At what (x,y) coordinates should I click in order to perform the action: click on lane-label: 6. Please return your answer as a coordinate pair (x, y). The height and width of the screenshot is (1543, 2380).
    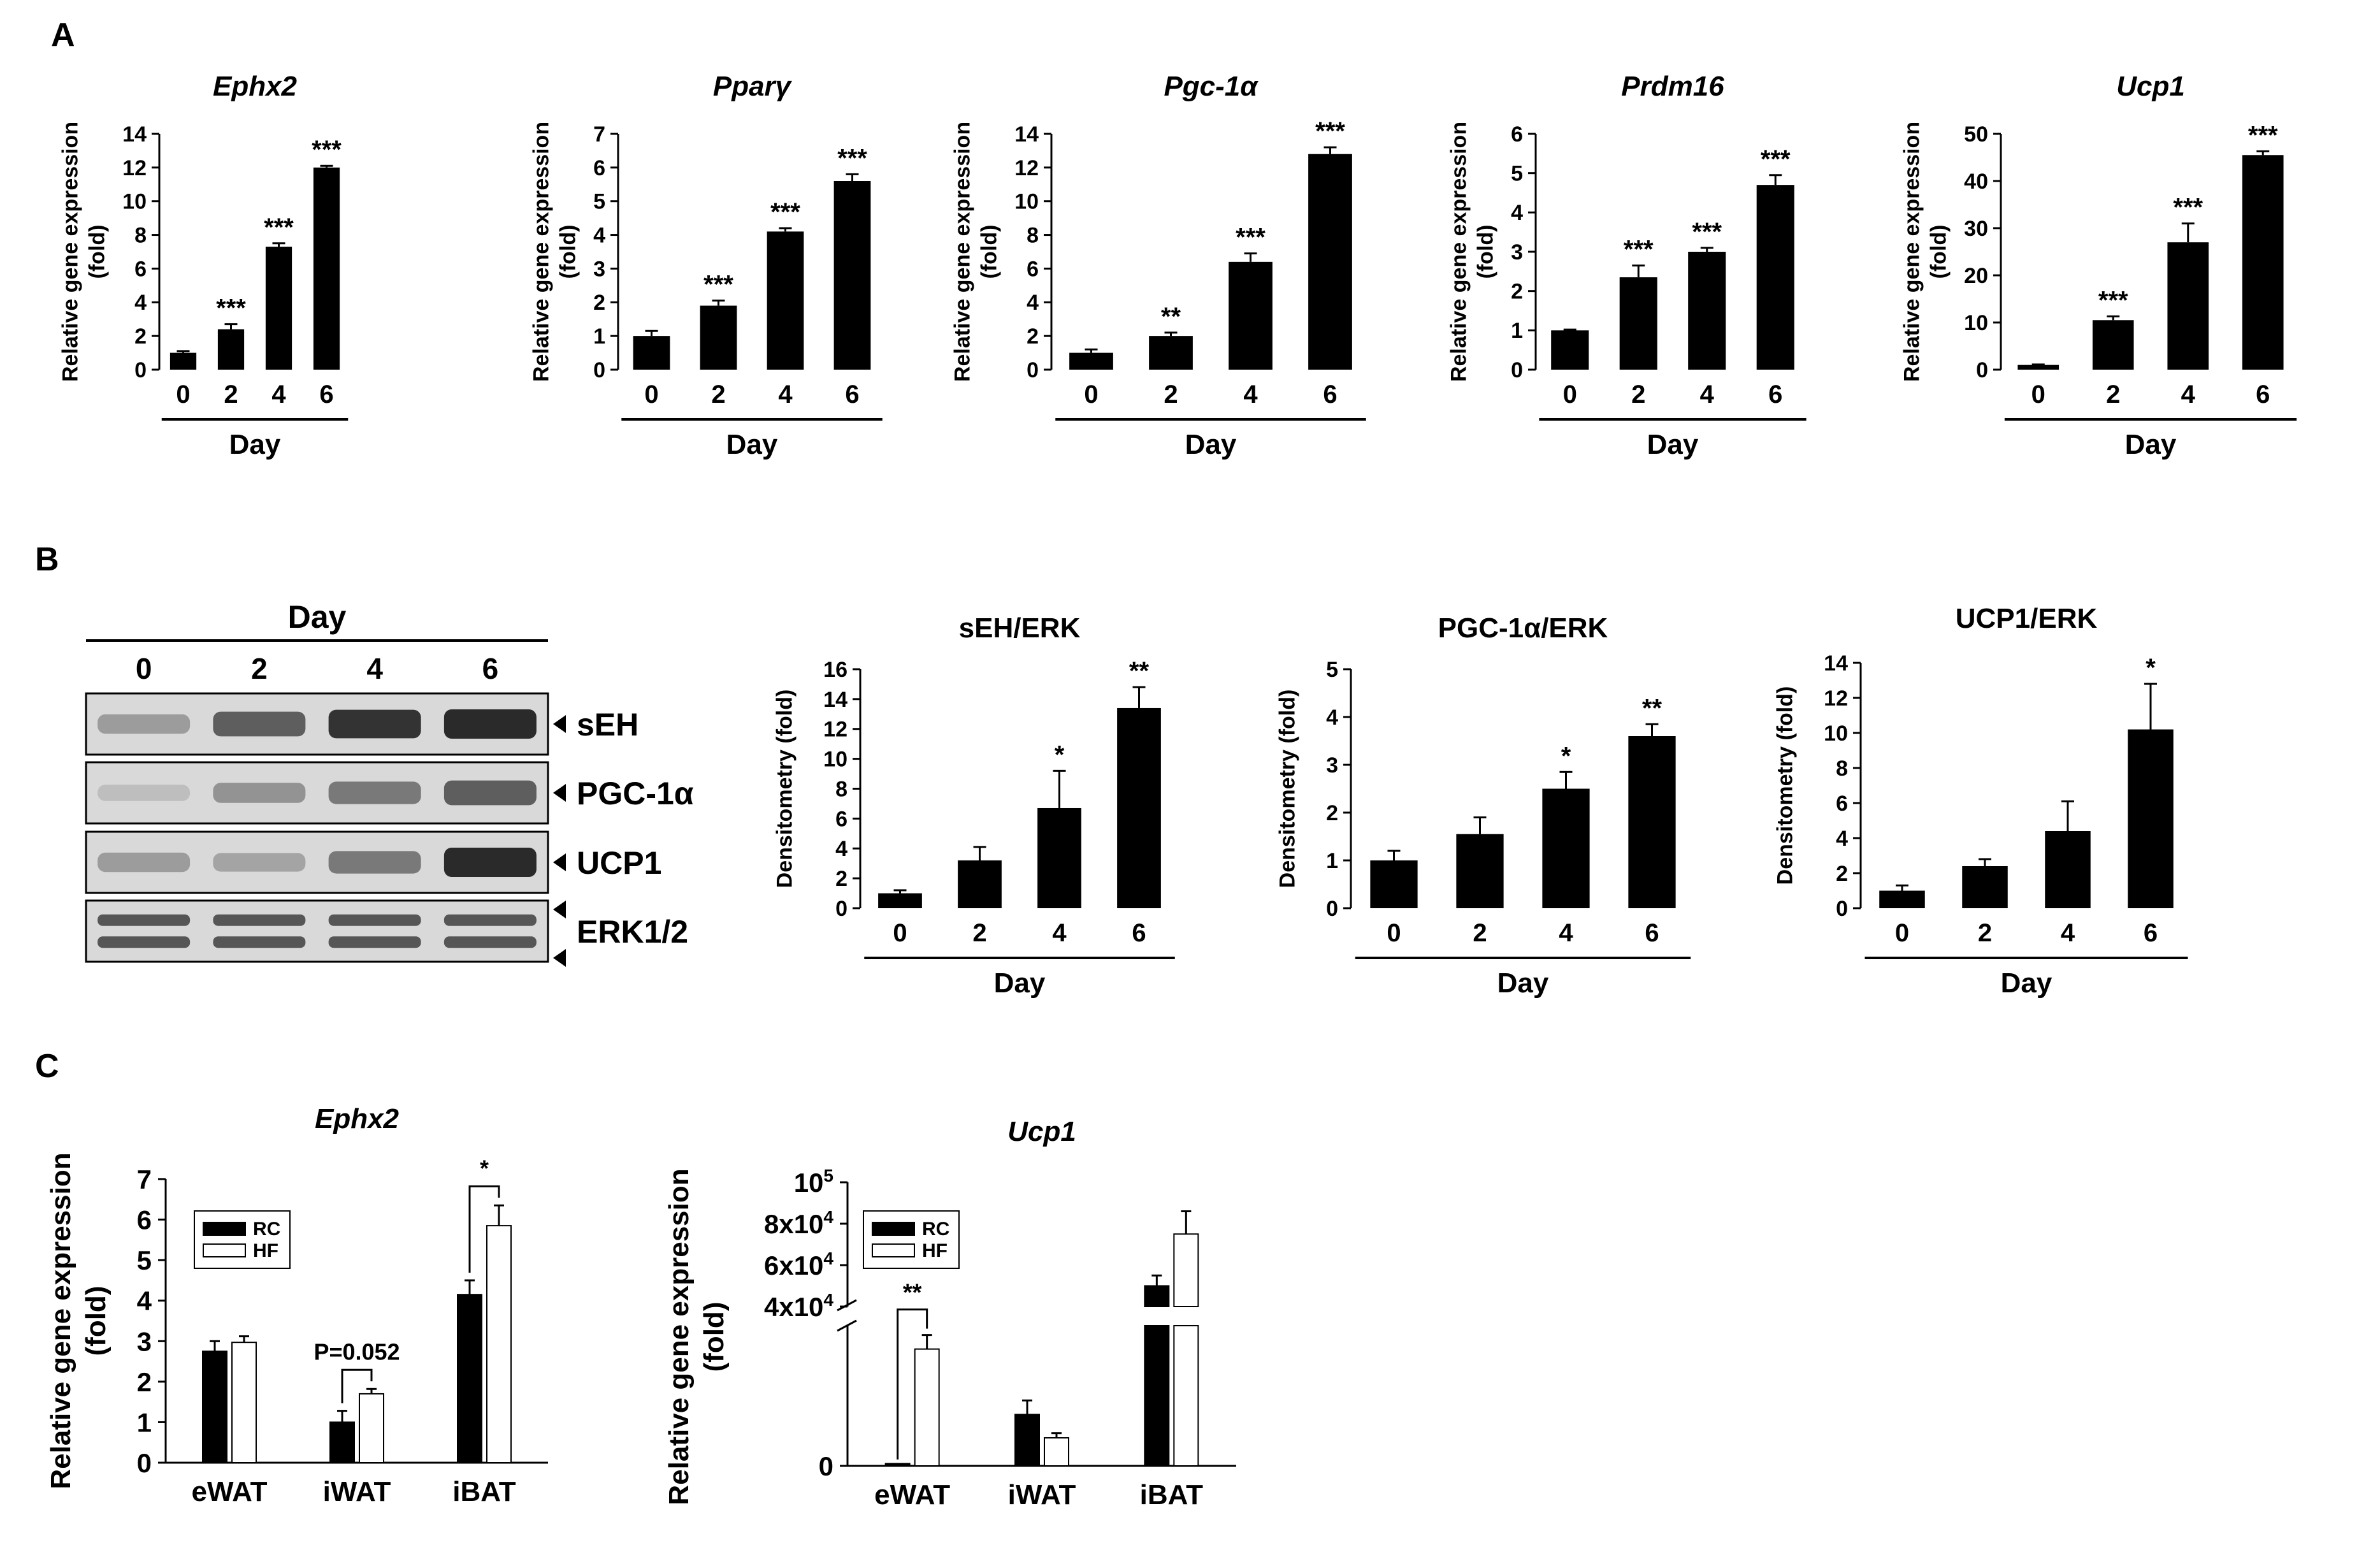
    Looking at the image, I should click on (491, 668).